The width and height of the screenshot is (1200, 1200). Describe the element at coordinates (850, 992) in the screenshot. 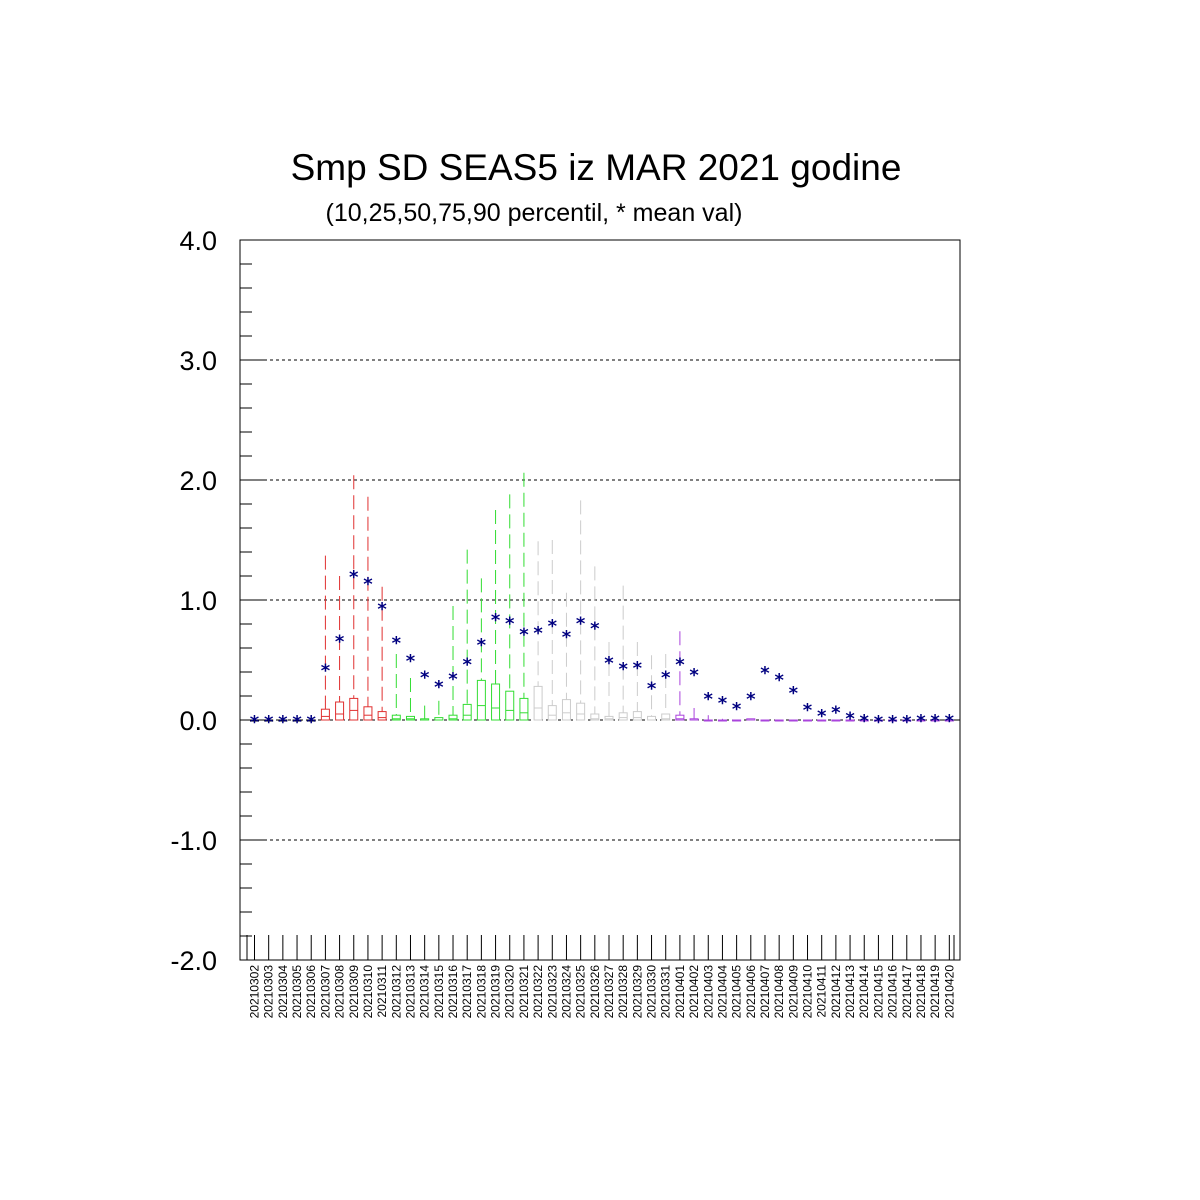

I see `x-tick-label: 20210413` at that location.